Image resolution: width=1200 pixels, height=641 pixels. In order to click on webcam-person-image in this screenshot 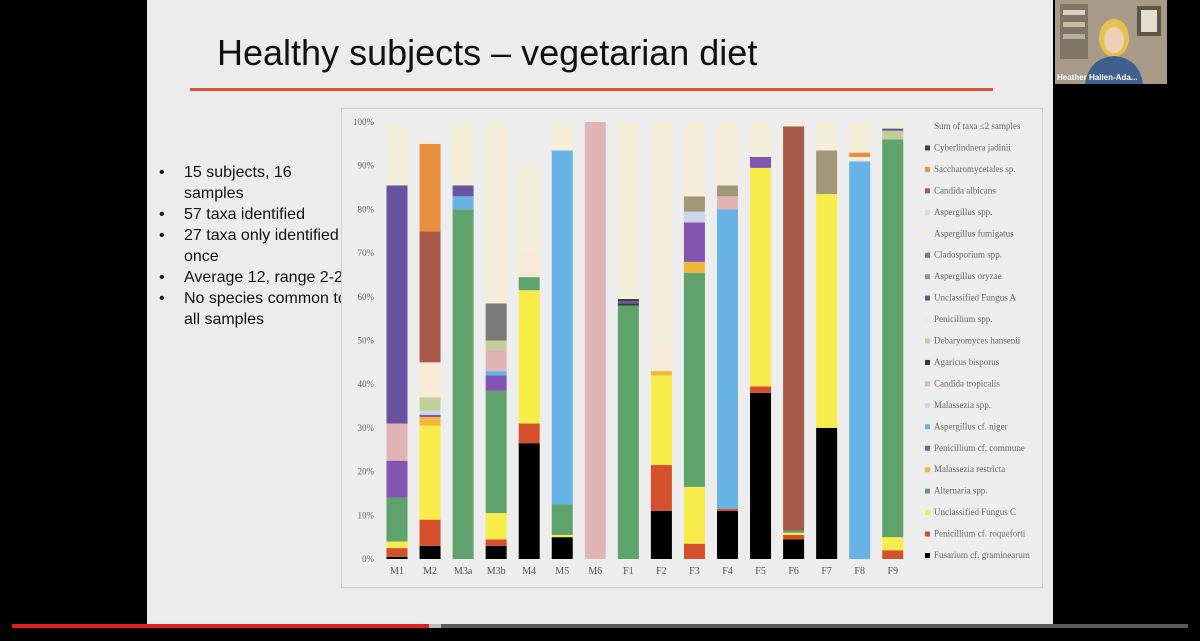, I will do `click(1111, 42)`.